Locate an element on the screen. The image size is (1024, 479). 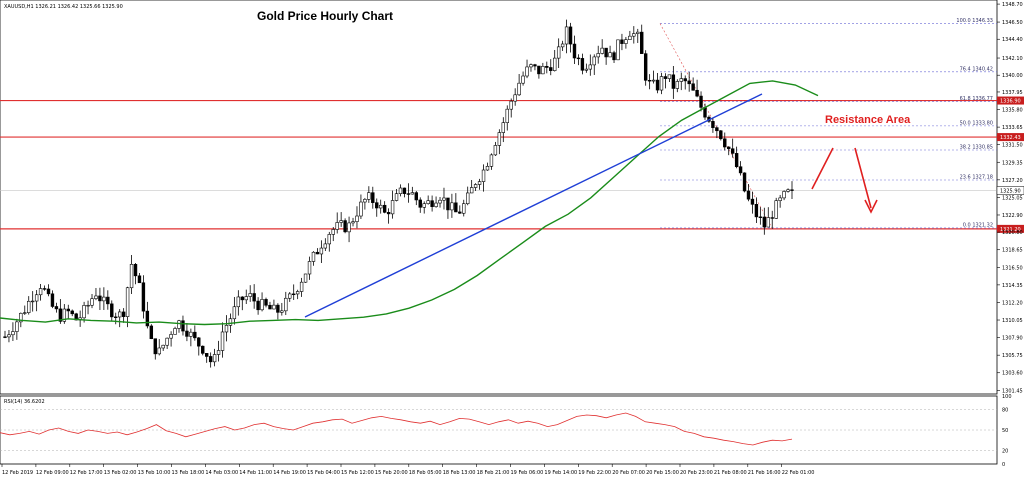
fib-level-label: 38.2 1330.85 is located at coordinates (976, 147).